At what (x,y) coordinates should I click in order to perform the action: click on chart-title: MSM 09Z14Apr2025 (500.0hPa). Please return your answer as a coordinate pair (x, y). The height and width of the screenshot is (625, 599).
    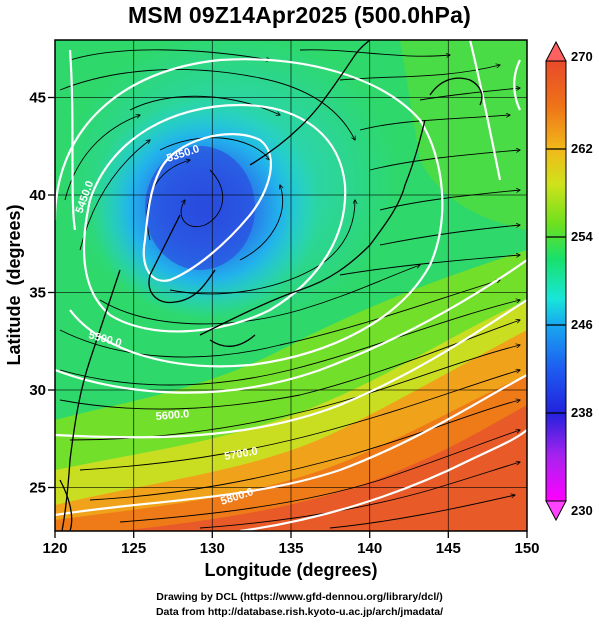
    Looking at the image, I should click on (299, 15).